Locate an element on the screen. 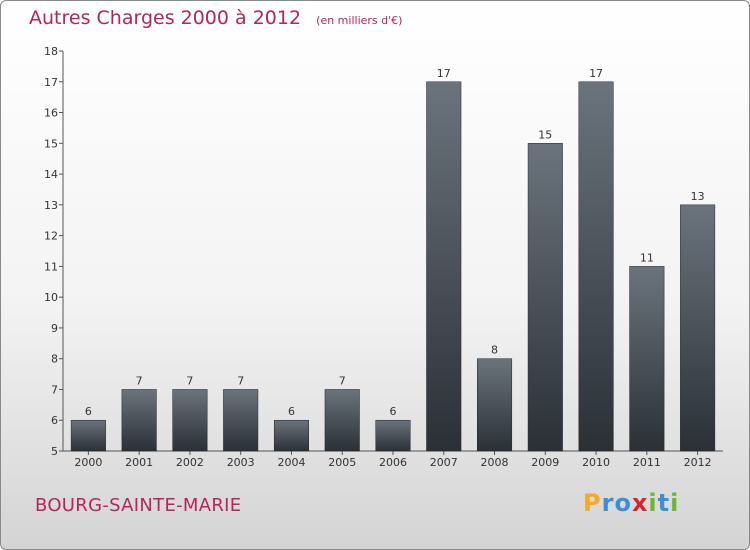 Image resolution: width=750 pixels, height=550 pixels. x-tick-label: 2004 is located at coordinates (291, 462).